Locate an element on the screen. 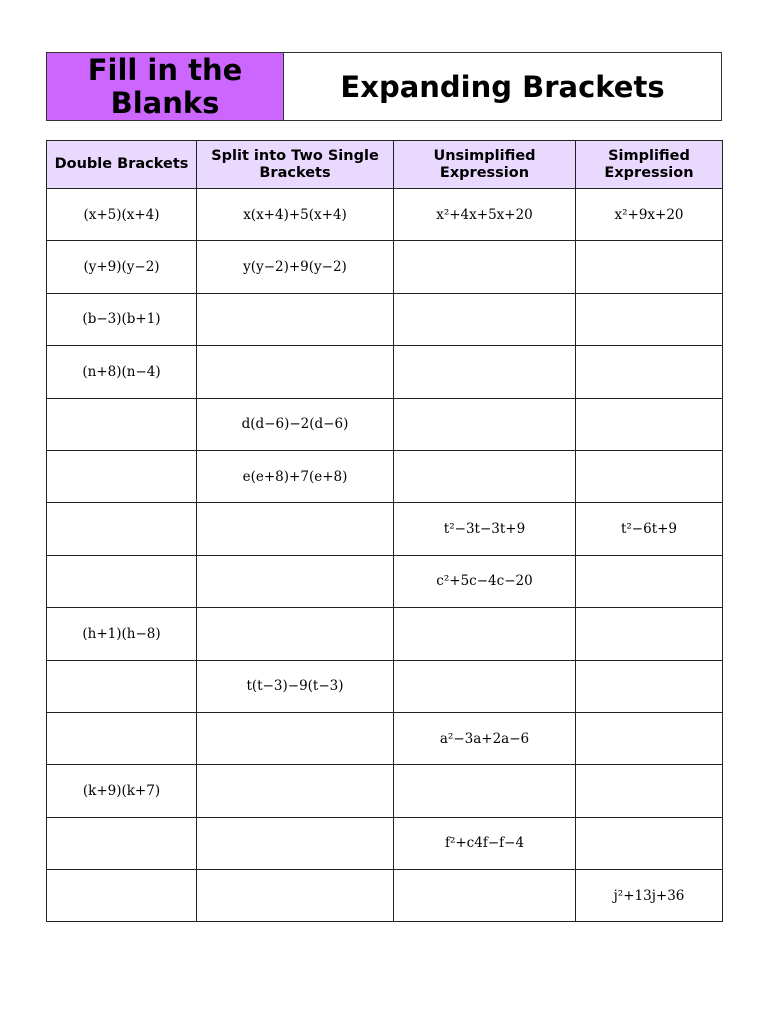  table-cell: e(e+8)+7(e+8) is located at coordinates (295, 476).